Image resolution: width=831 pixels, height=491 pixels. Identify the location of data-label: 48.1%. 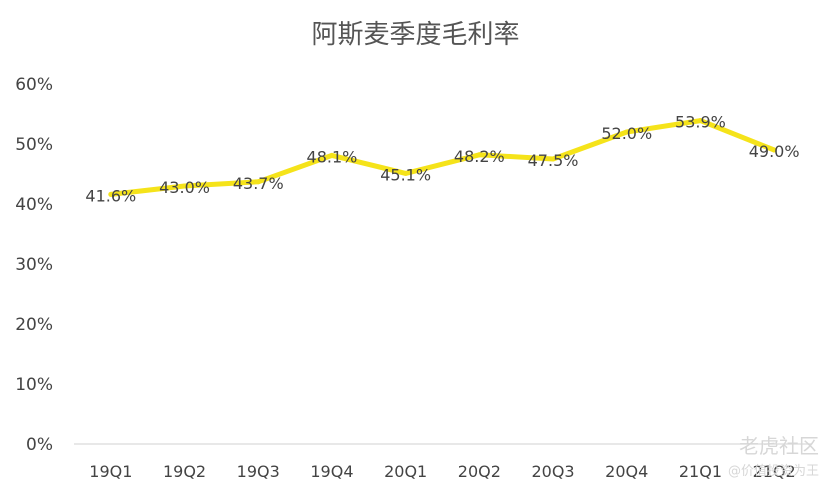
(332, 156).